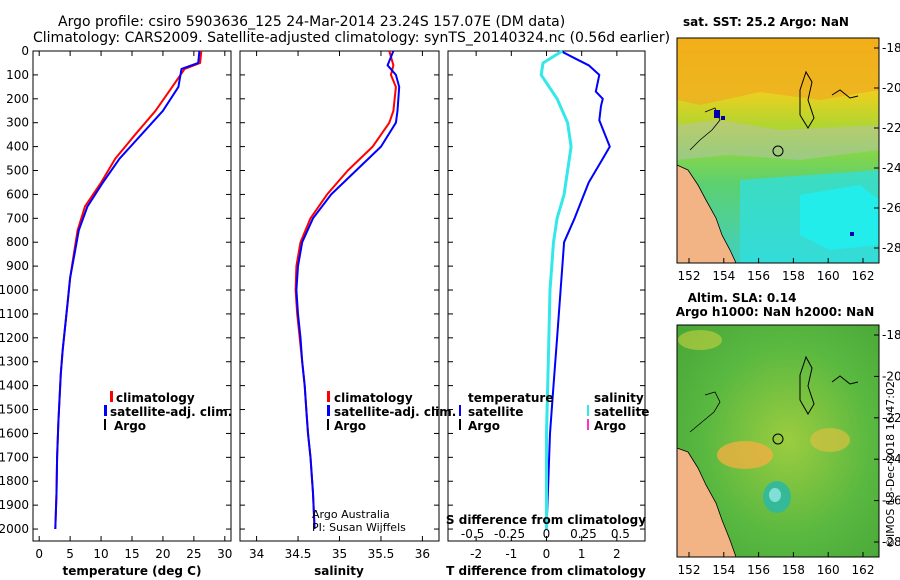 The image size is (900, 580). What do you see at coordinates (14, 457) in the screenshot?
I see `depth-tick-label: 1700` at bounding box center [14, 457].